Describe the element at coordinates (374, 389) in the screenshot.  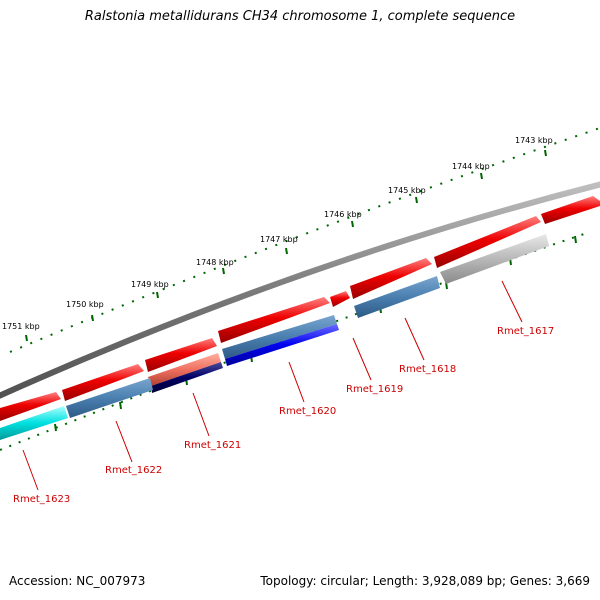
I see `gene-label-rmet-1619: Rmet_1619` at that location.